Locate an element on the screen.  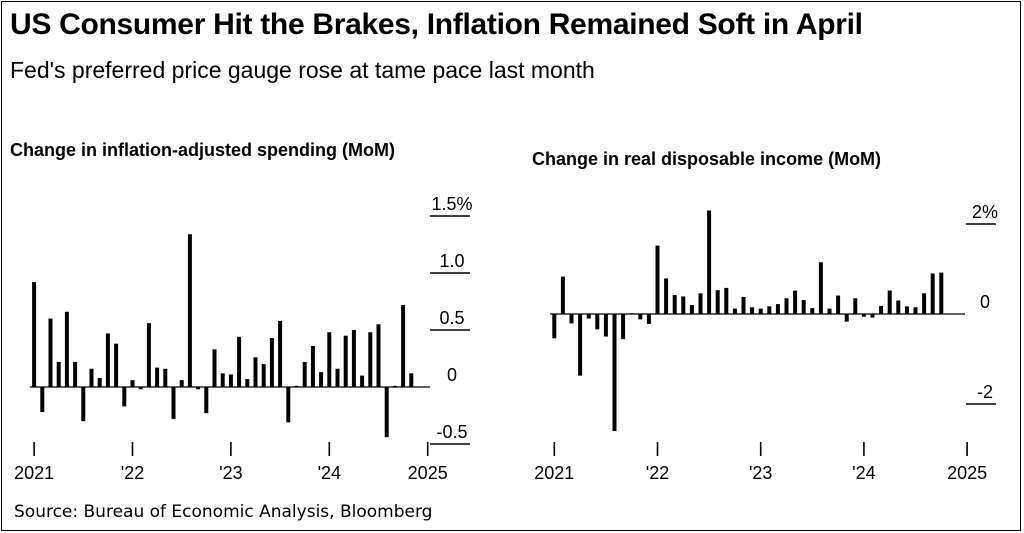
right-chart-title: Change in real disposable income (MoM) is located at coordinates (707, 159).